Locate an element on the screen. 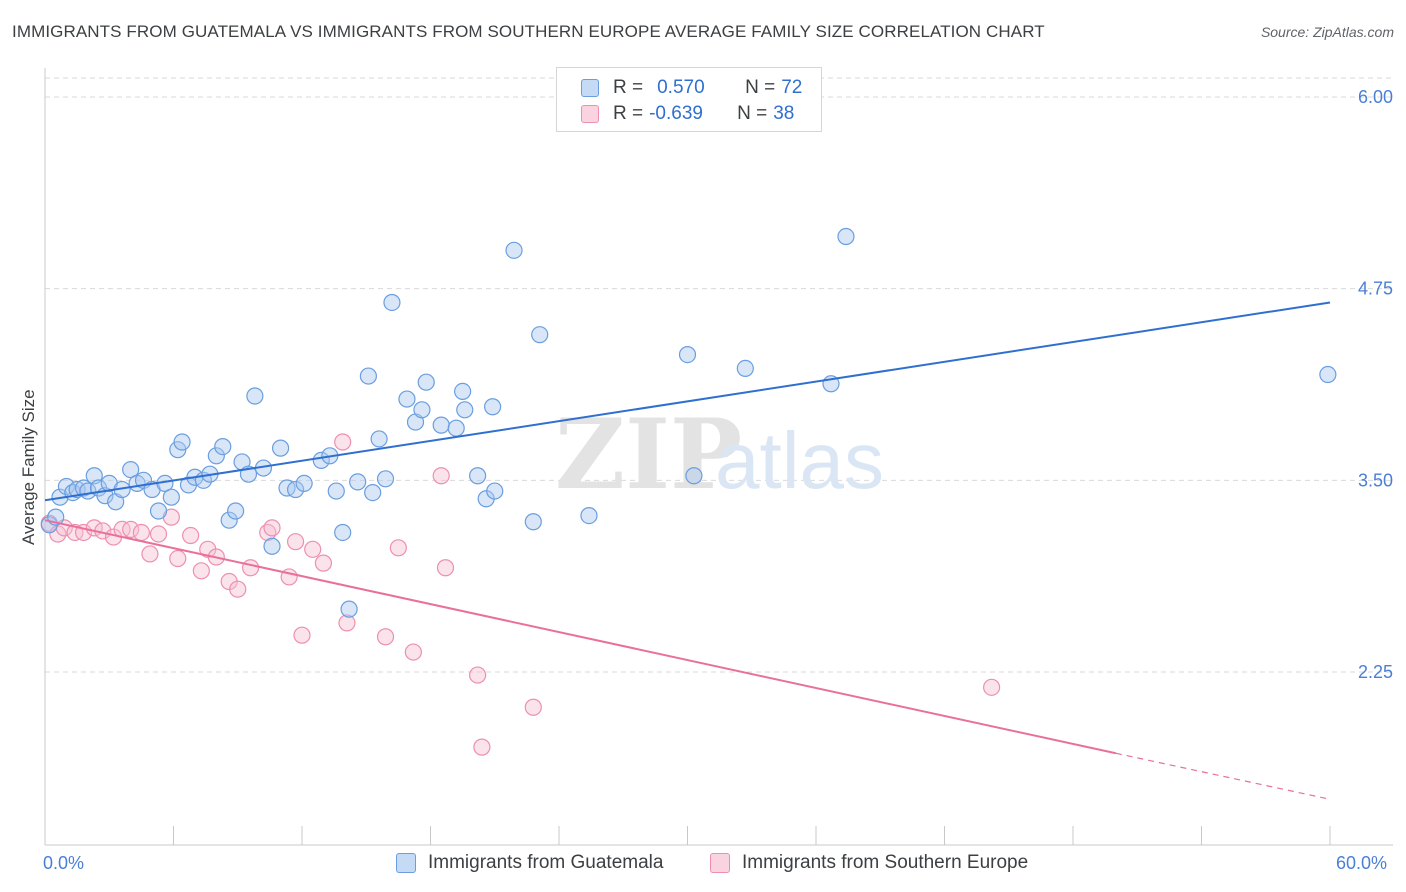 This screenshot has height=892, width=1406. legend-r-value: 0.570 is located at coordinates (681, 87).